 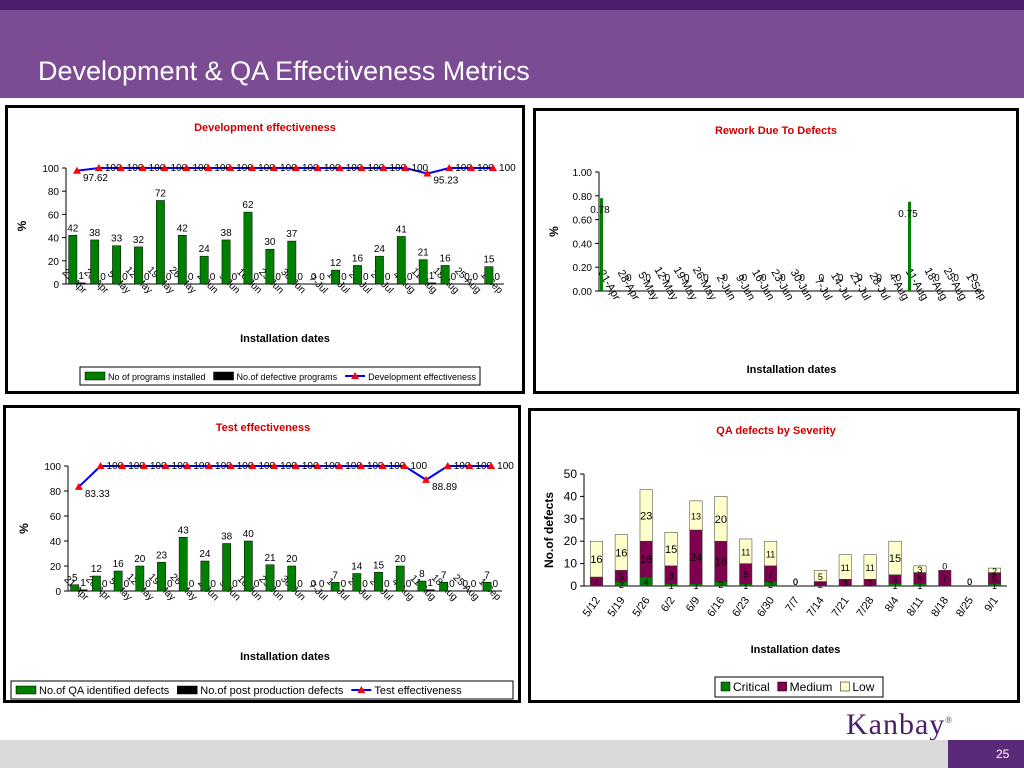 I want to click on x-tick-label: 7/28, so click(x=865, y=607).